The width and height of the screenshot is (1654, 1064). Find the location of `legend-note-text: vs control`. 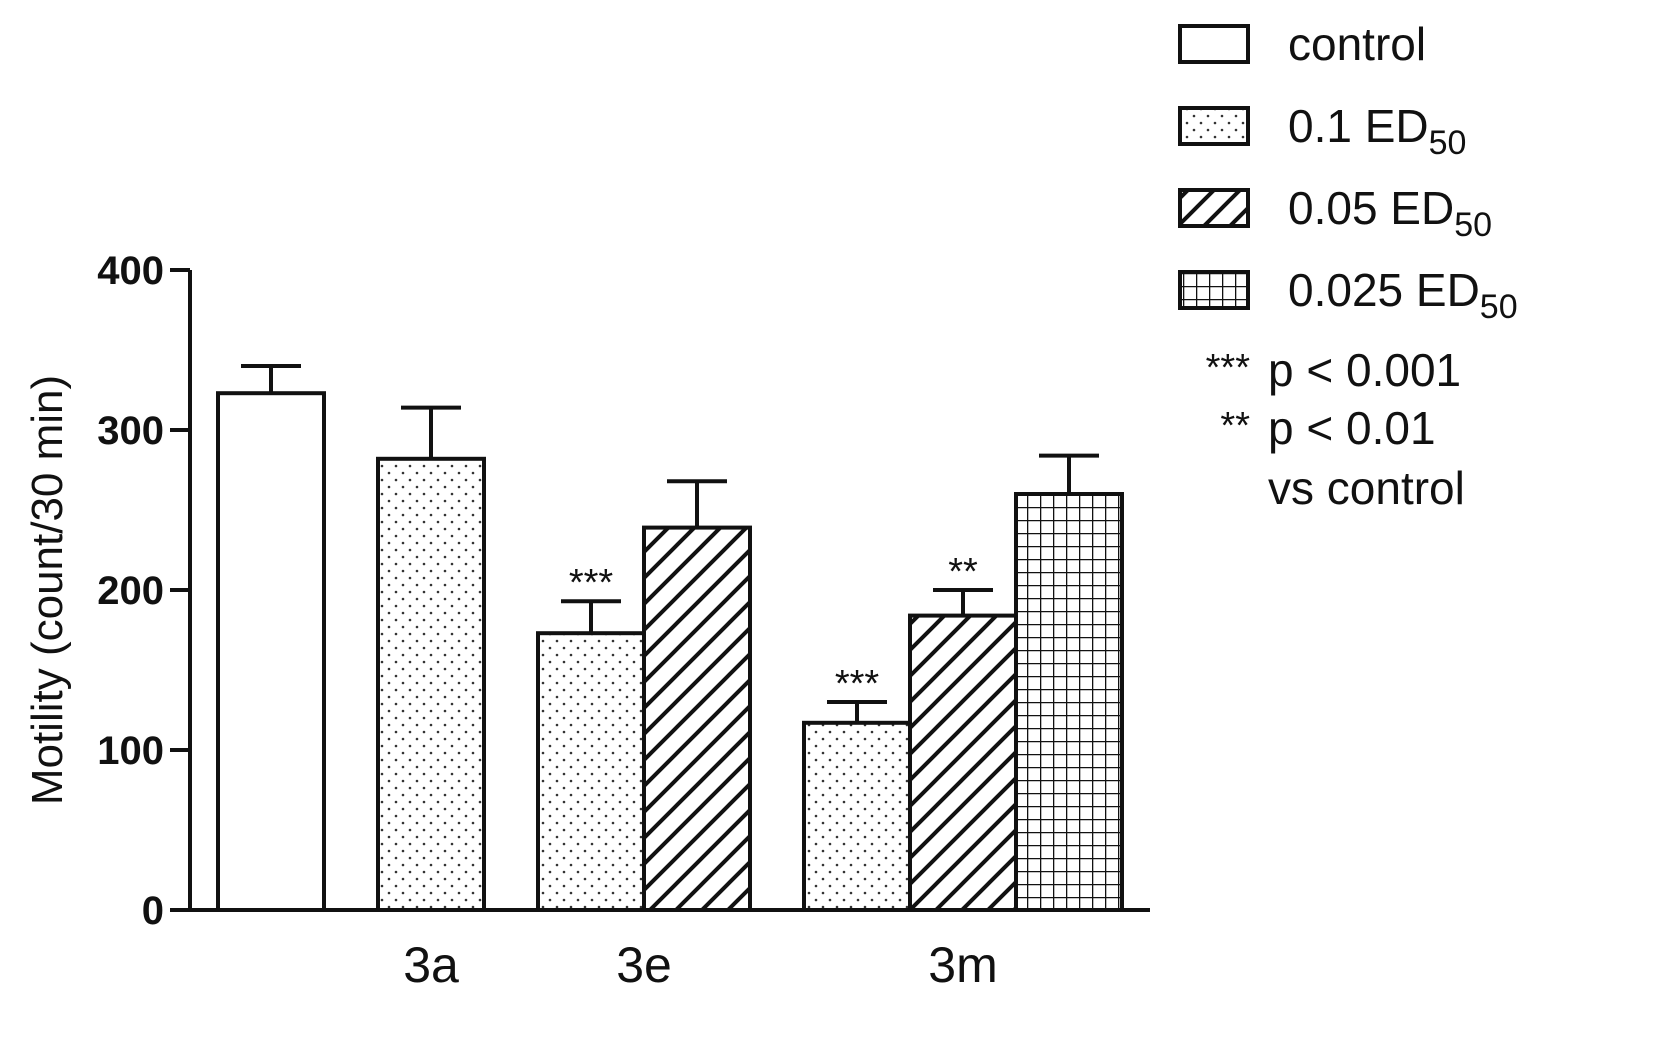

legend-note-text: vs control is located at coordinates (1366, 488).